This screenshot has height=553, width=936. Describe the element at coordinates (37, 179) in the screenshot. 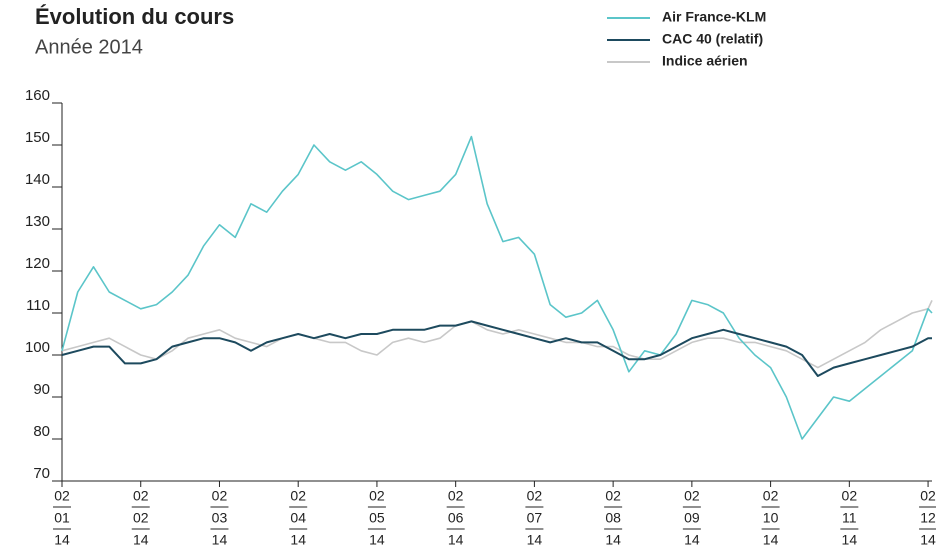

I see `y-tick-label: 140` at that location.